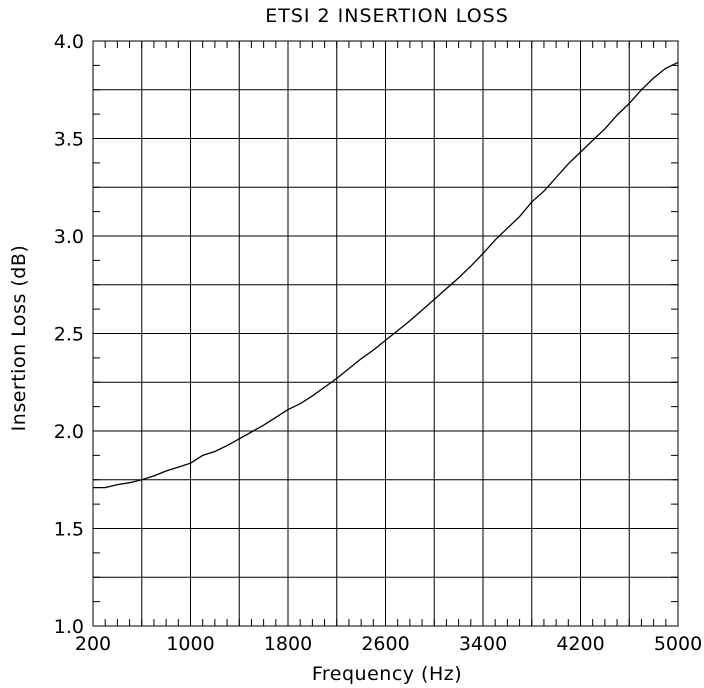  I want to click on y-tick-label: 2.5, so click(69, 335).